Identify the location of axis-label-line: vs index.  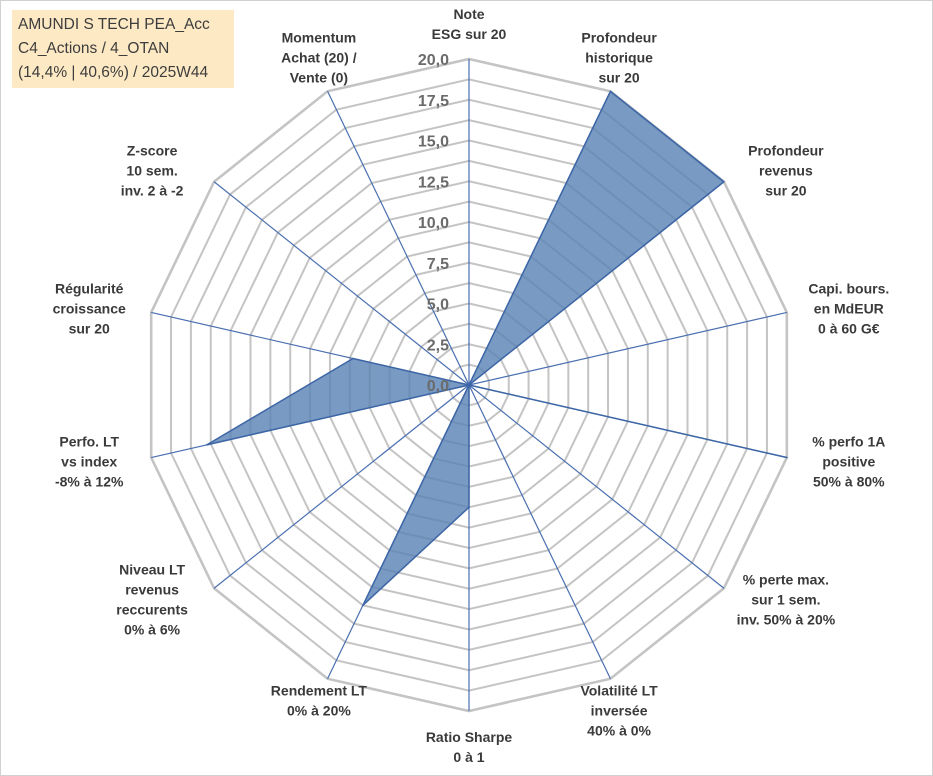
(89, 462).